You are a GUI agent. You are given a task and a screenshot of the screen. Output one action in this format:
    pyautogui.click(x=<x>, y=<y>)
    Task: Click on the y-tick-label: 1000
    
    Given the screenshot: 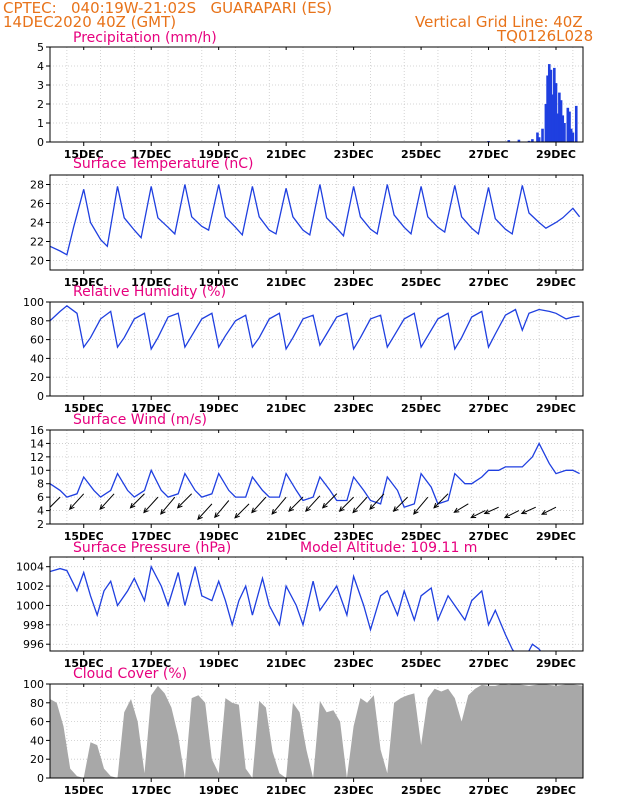 What is the action you would take?
    pyautogui.click(x=30, y=605)
    